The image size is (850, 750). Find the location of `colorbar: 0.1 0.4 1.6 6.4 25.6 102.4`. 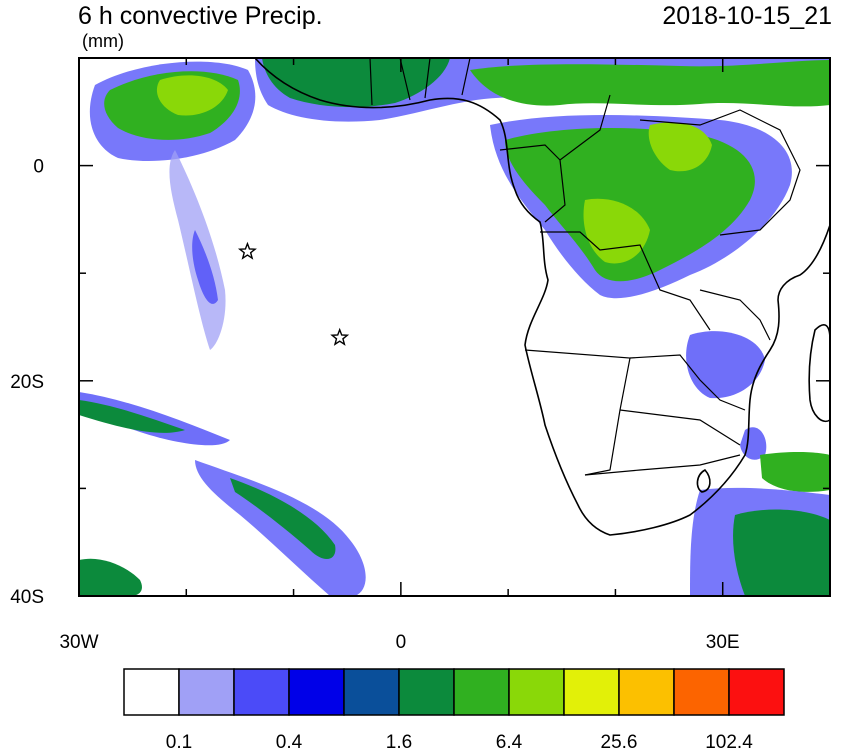

colorbar: 0.1 0.4 1.6 6.4 25.6 102.4 is located at coordinates (454, 709).